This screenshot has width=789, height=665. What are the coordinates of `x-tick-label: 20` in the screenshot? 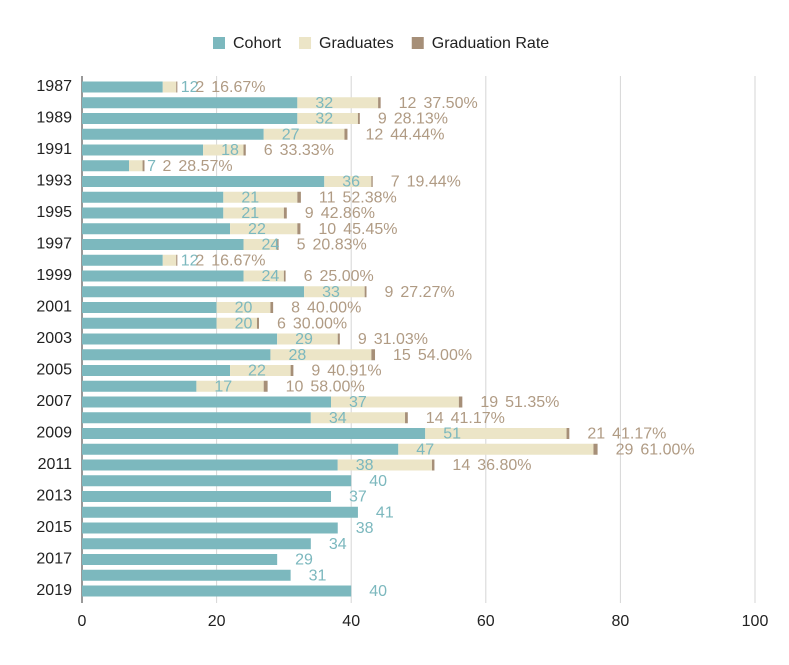 It's located at (217, 621).